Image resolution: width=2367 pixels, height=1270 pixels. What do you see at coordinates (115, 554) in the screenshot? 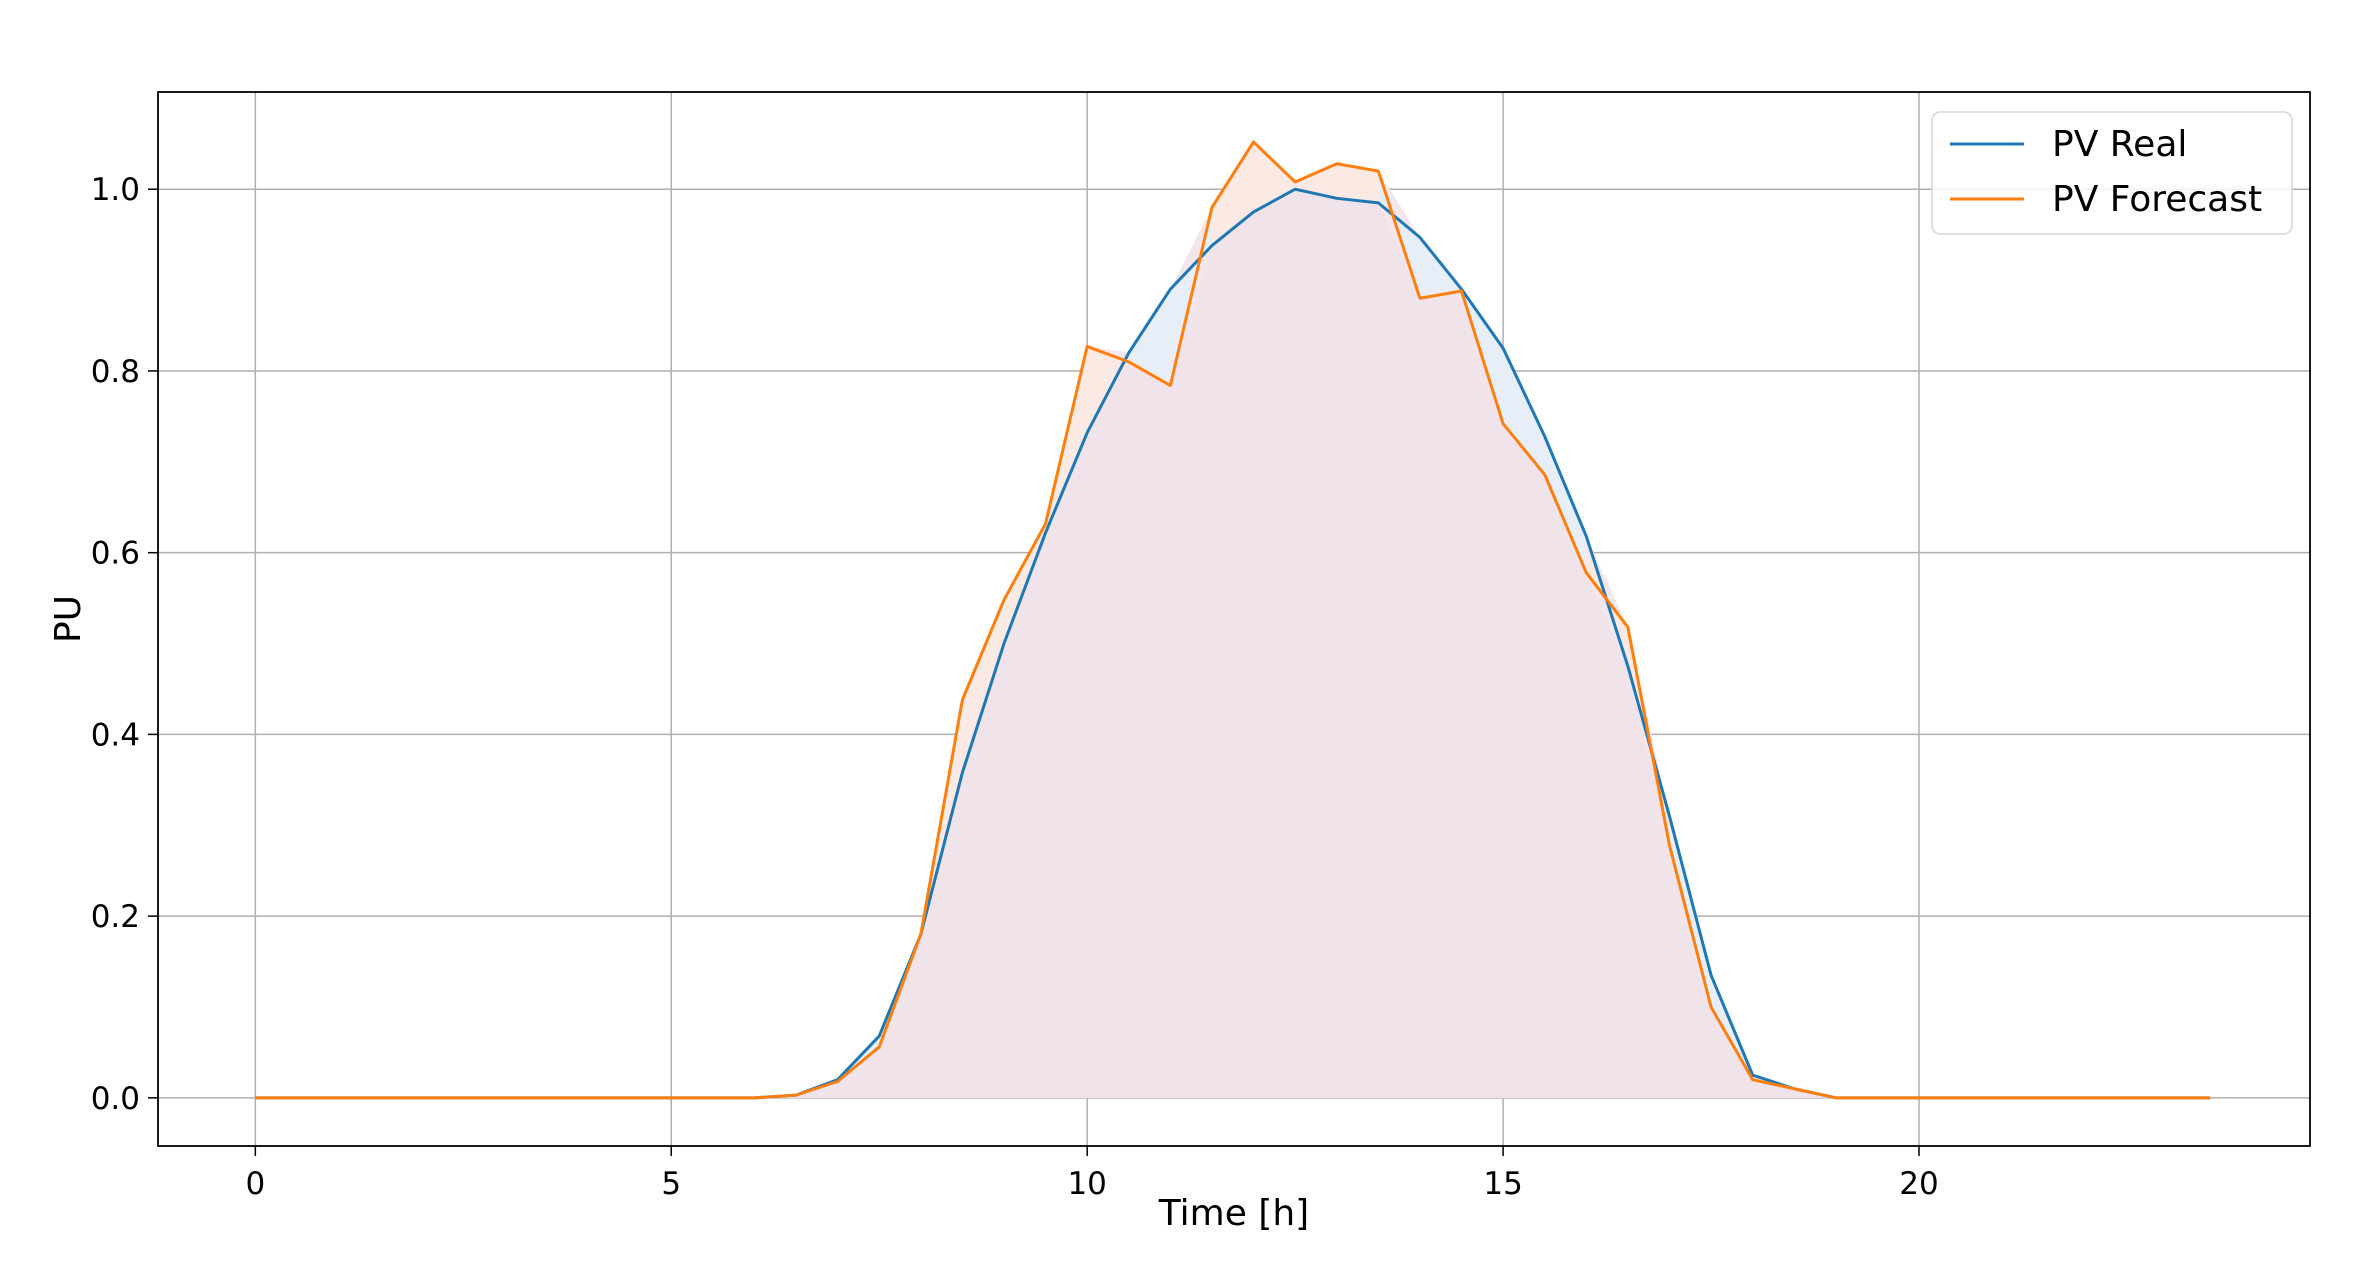
I see `y-tick-label: 0.6` at bounding box center [115, 554].